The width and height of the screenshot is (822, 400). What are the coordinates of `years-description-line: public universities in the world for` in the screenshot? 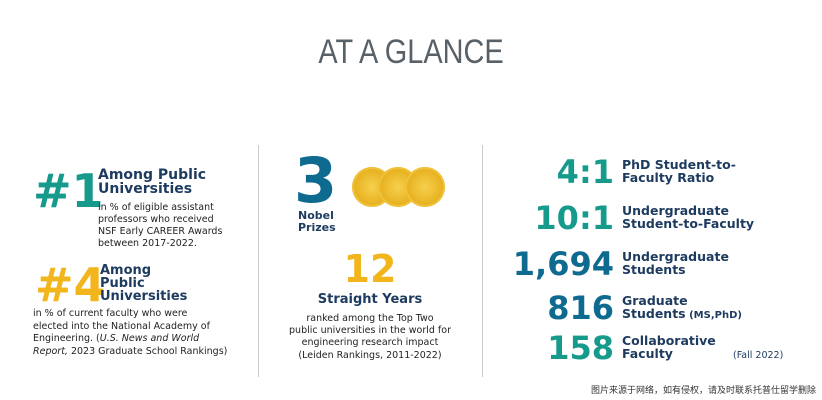 It's located at (370, 330).